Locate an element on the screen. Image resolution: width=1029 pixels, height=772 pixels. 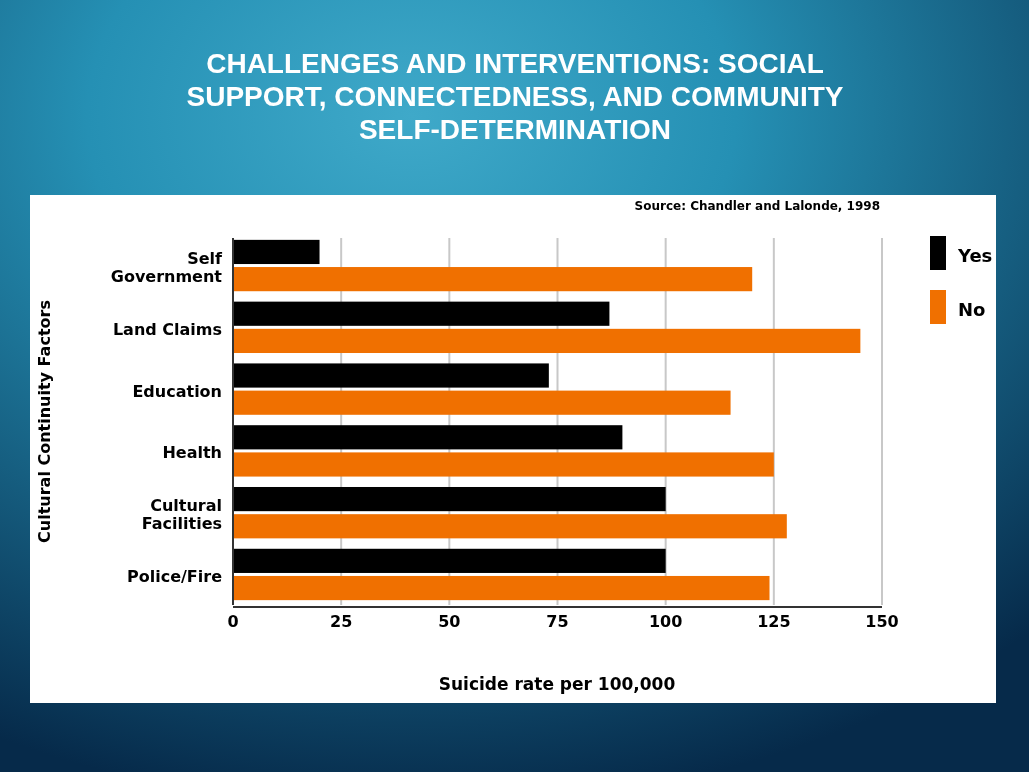
chart-title: CHALLENGES AND INTERVENTIONS: SOCIAL SUPPORT, CONNECTEDNESS, AND COMMUNITY SELF-DETERMINATION is located at coordinates (515, 96).